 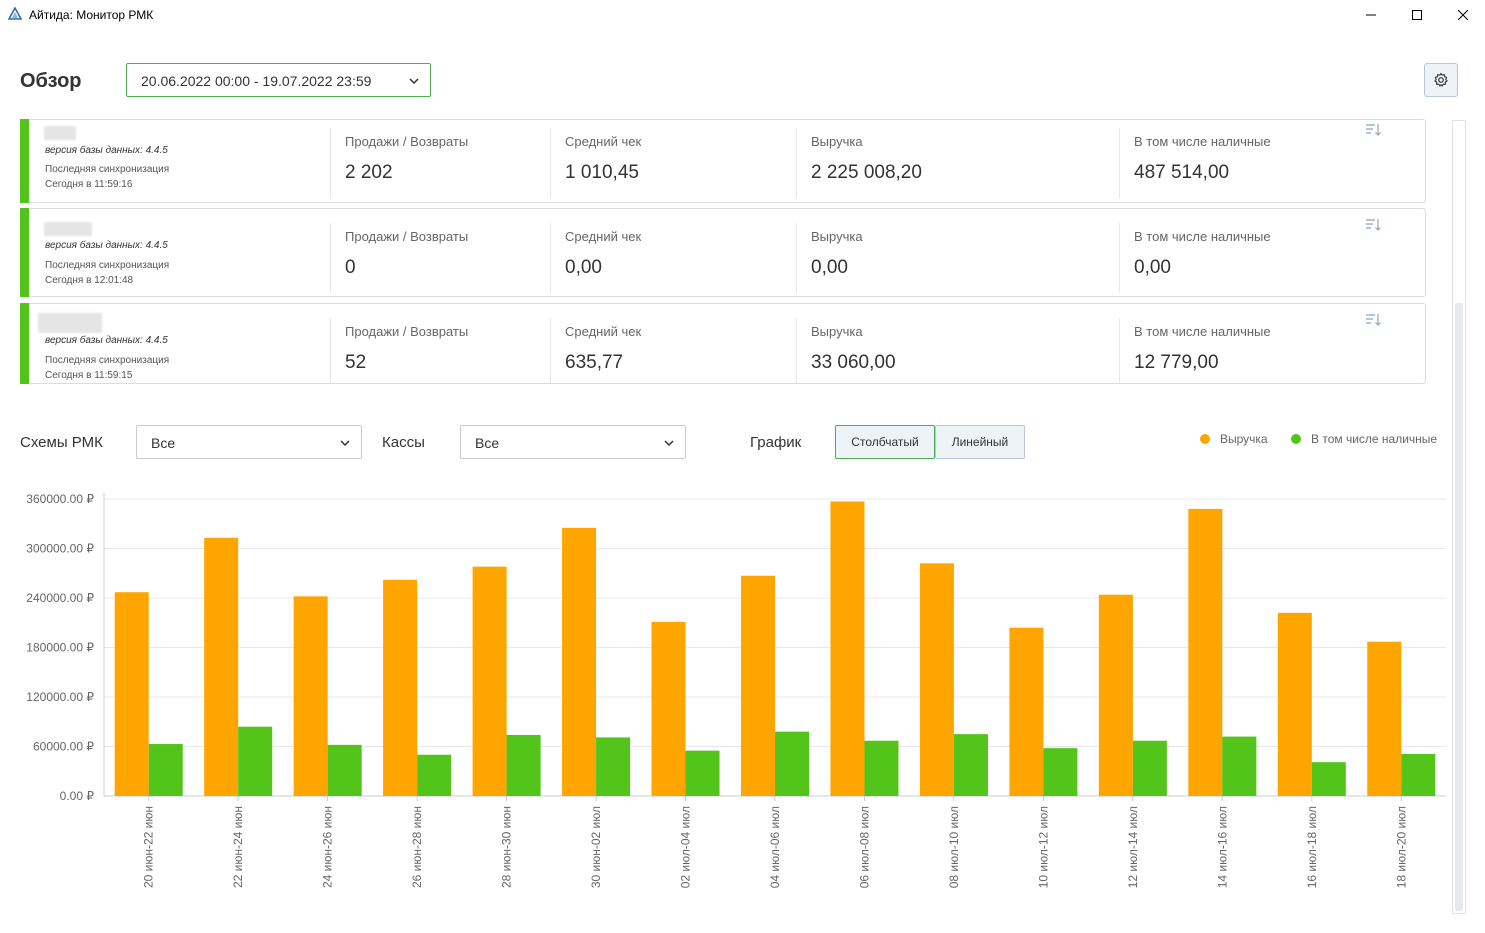 I want to click on metric-sales-returns: Продажи / Возвраты 2 202, so click(x=440, y=163).